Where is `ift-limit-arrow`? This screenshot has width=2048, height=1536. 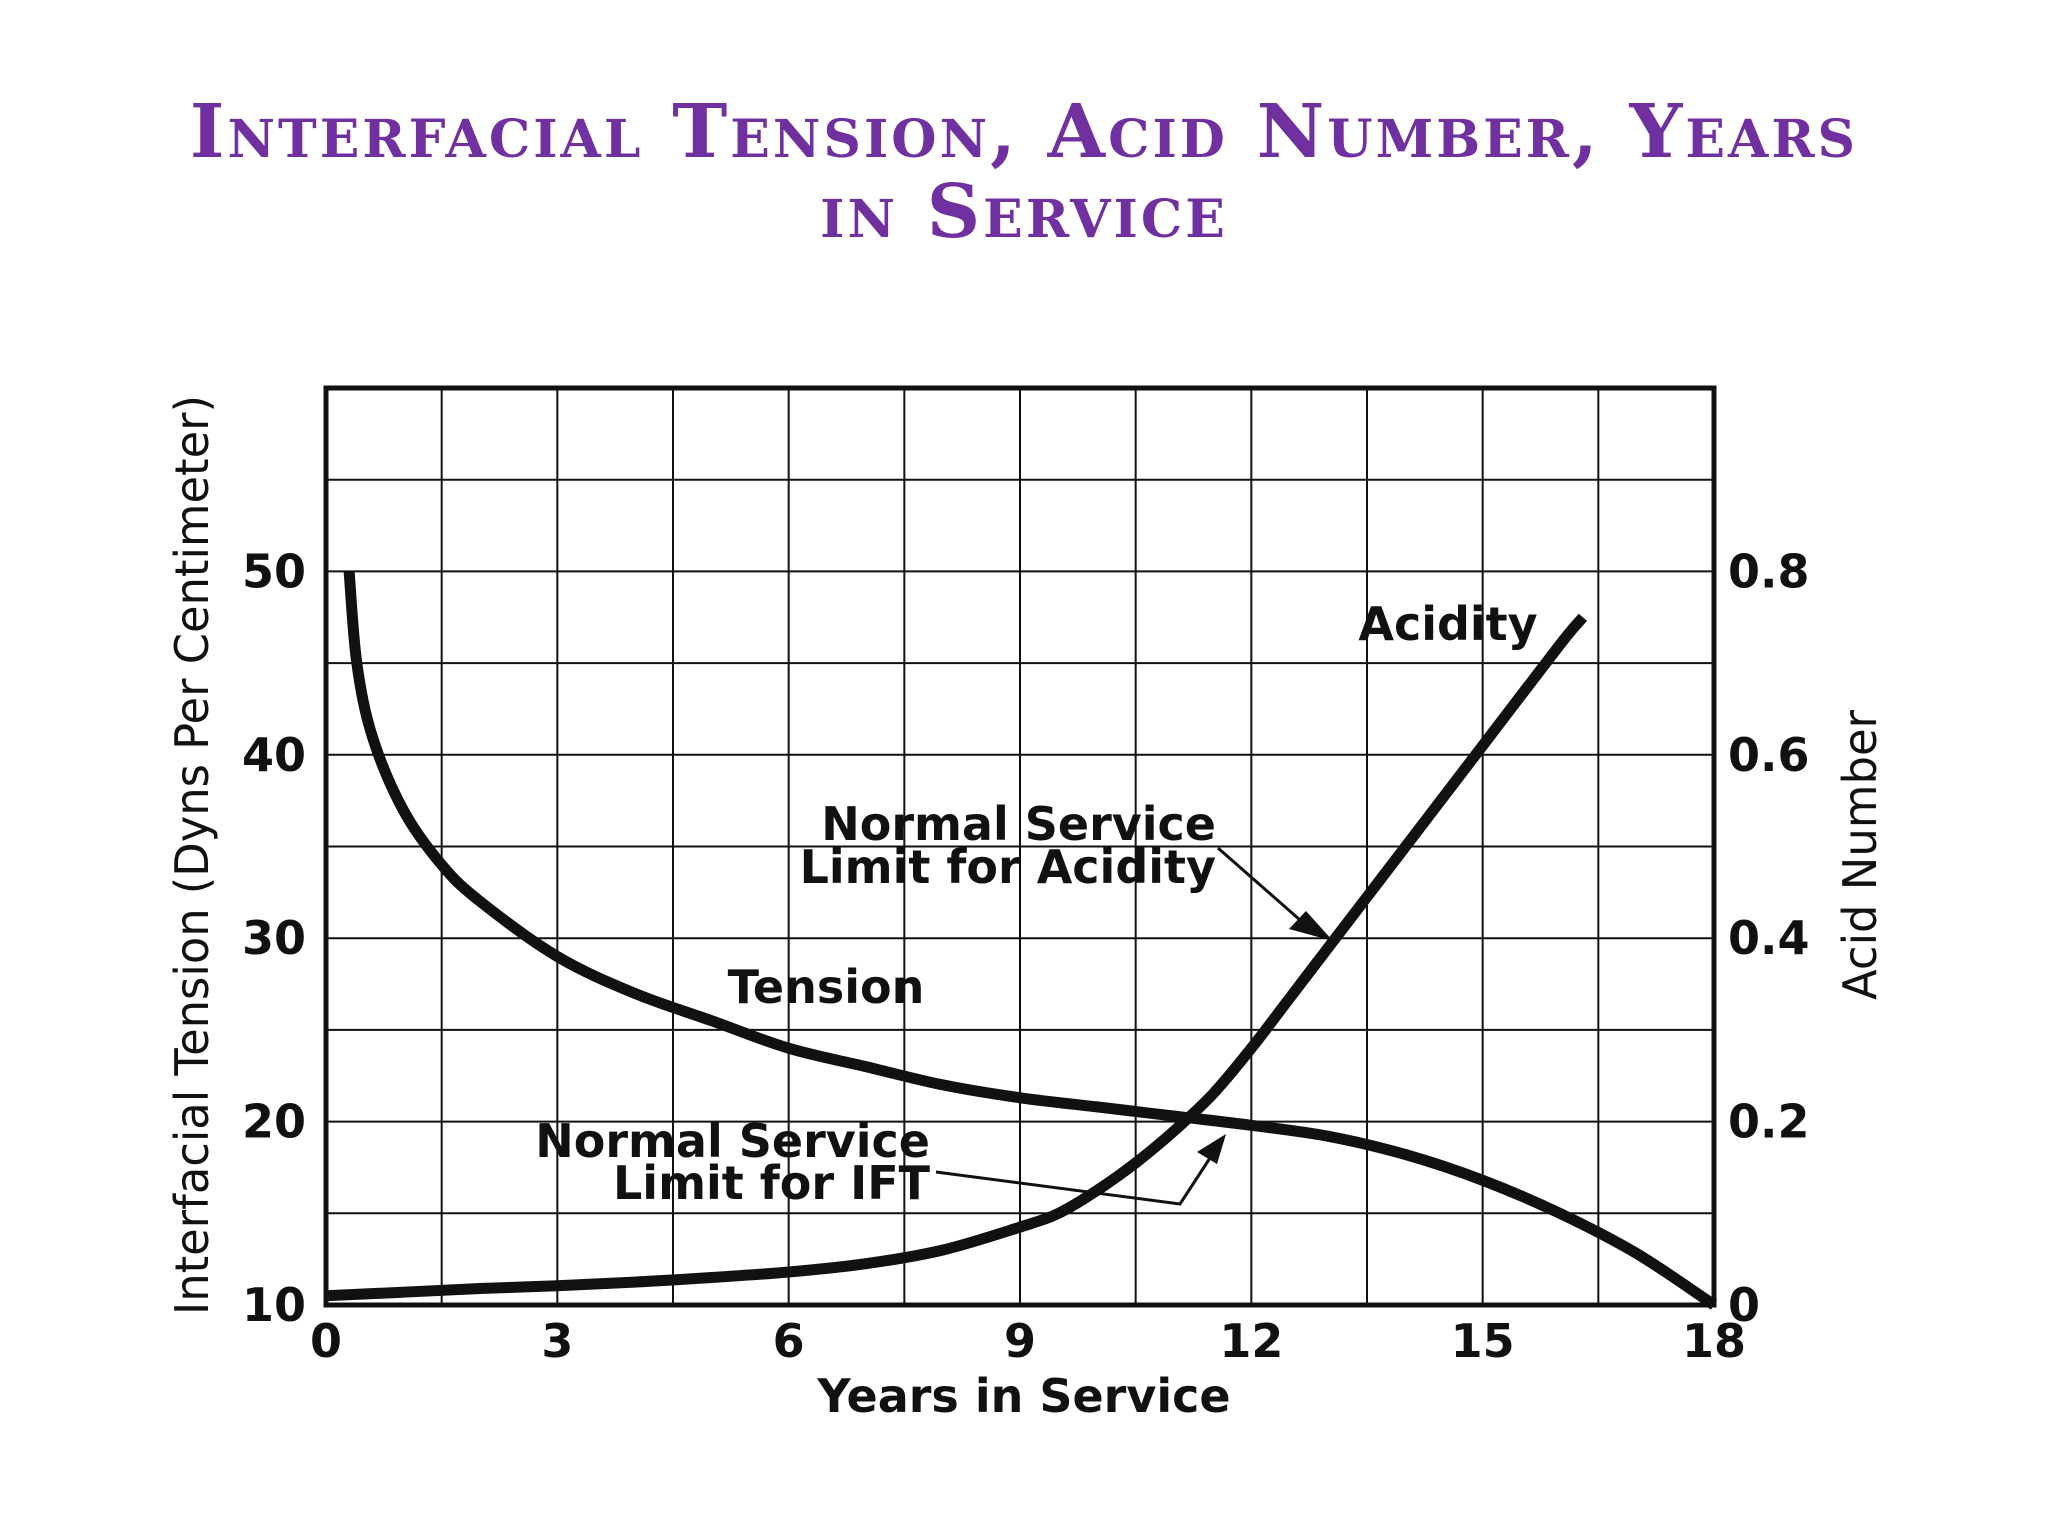
ift-limit-arrow is located at coordinates (1080, 1170).